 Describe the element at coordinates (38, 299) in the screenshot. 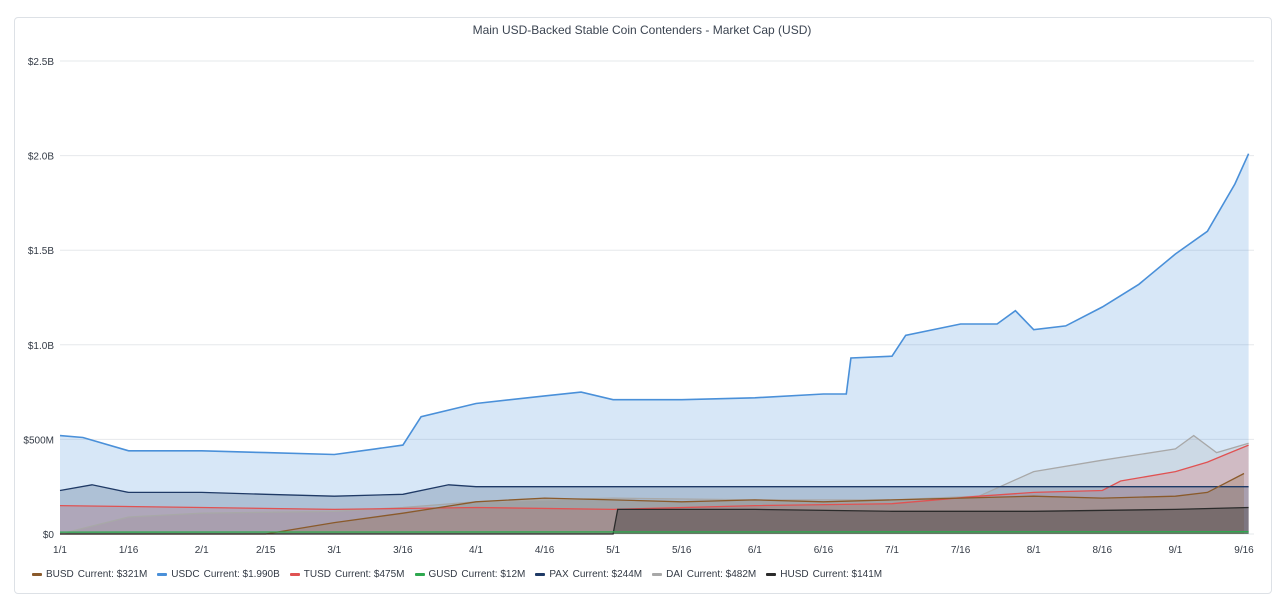

I see `y-axis: $0 $500M $1.0B $1.5B $2.0B $2.5B` at that location.